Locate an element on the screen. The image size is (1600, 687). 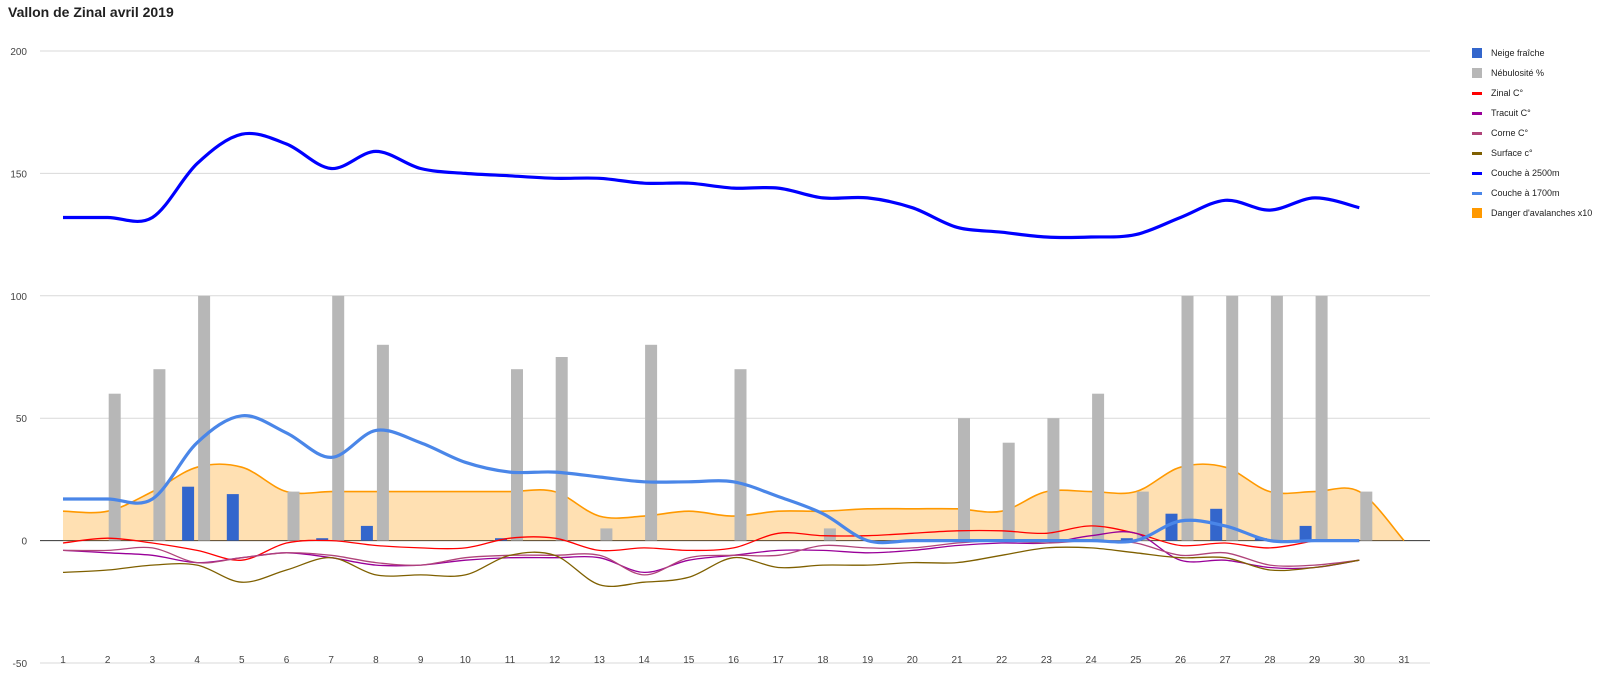
x-tick-label: 27 is located at coordinates (1226, 660).